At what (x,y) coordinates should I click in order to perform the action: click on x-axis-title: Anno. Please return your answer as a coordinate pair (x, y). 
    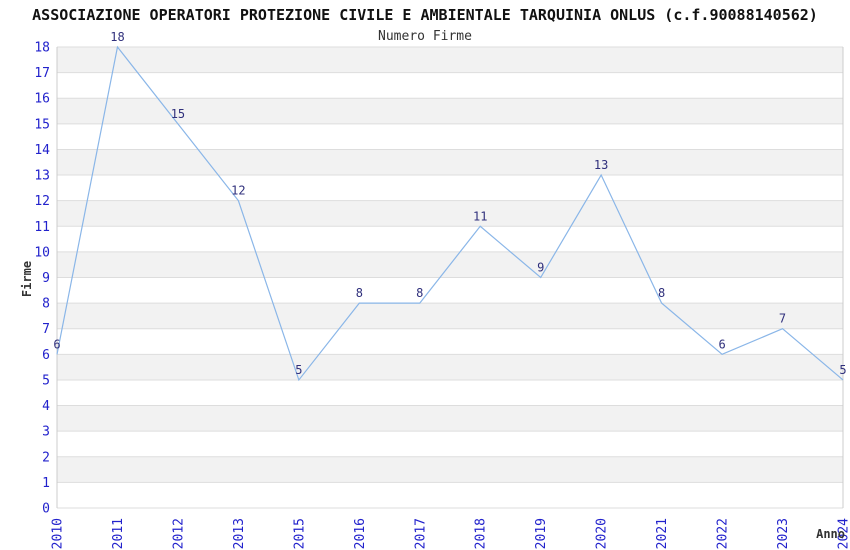
    Looking at the image, I should click on (830, 534).